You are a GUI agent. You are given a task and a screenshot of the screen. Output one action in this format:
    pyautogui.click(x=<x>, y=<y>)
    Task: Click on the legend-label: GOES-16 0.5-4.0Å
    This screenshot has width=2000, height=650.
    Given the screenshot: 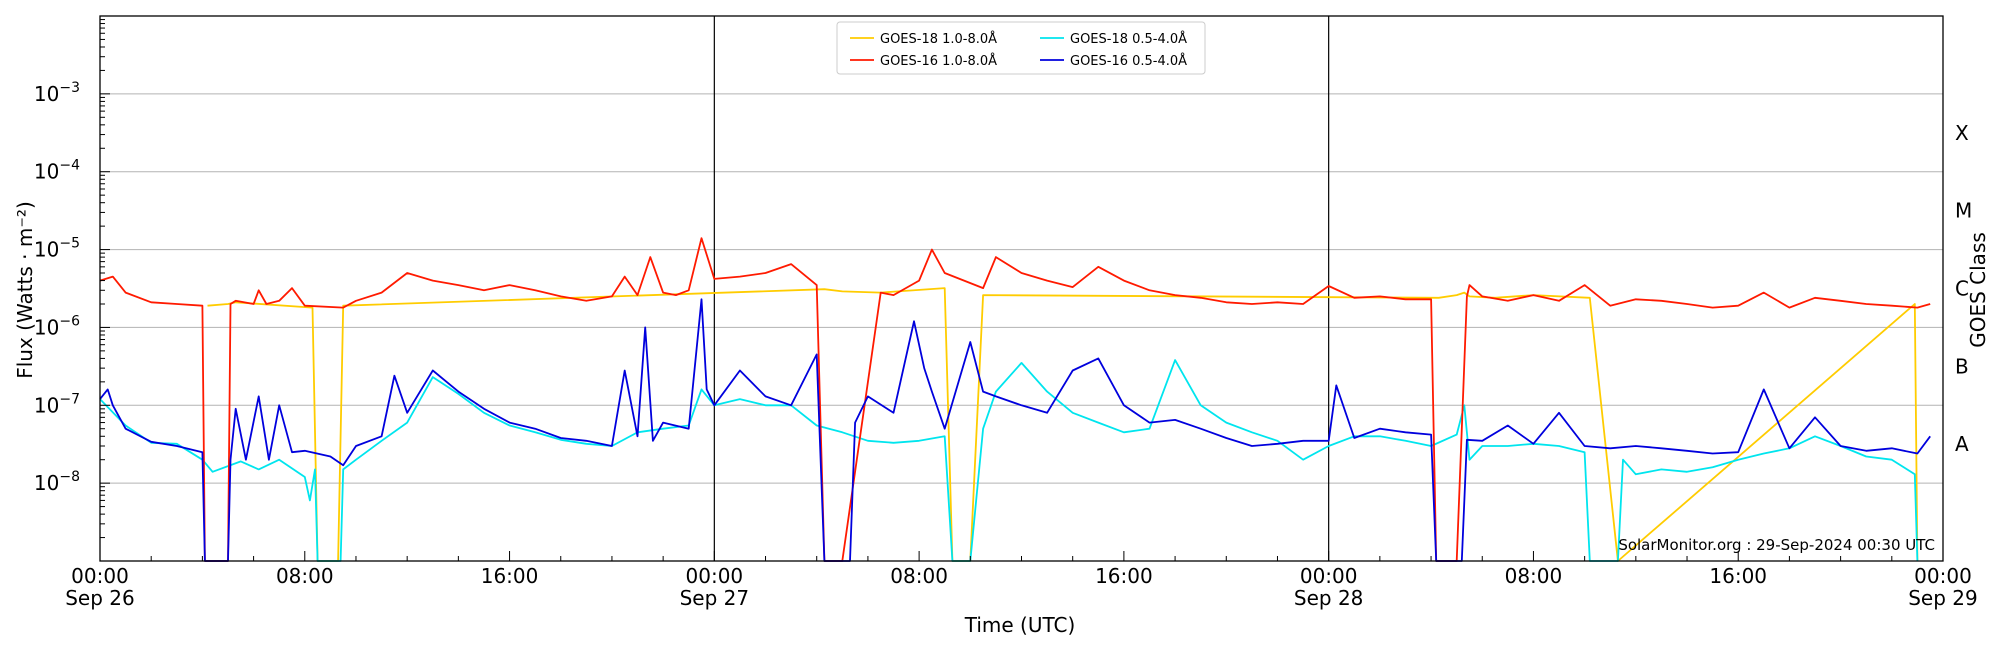 What is the action you would take?
    pyautogui.click(x=1128, y=61)
    